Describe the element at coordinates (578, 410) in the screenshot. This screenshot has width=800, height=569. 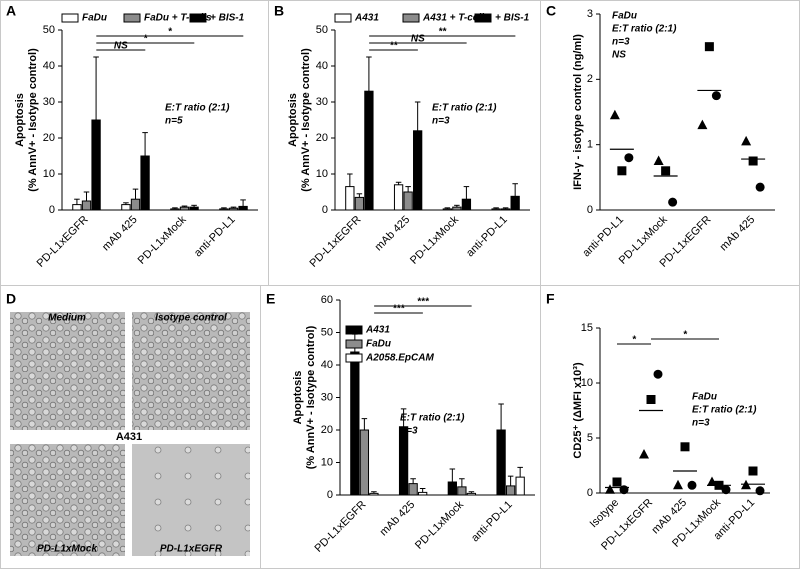
I see `y-axis-label: CD25⁺ (ΔMFI x10³)` at that location.